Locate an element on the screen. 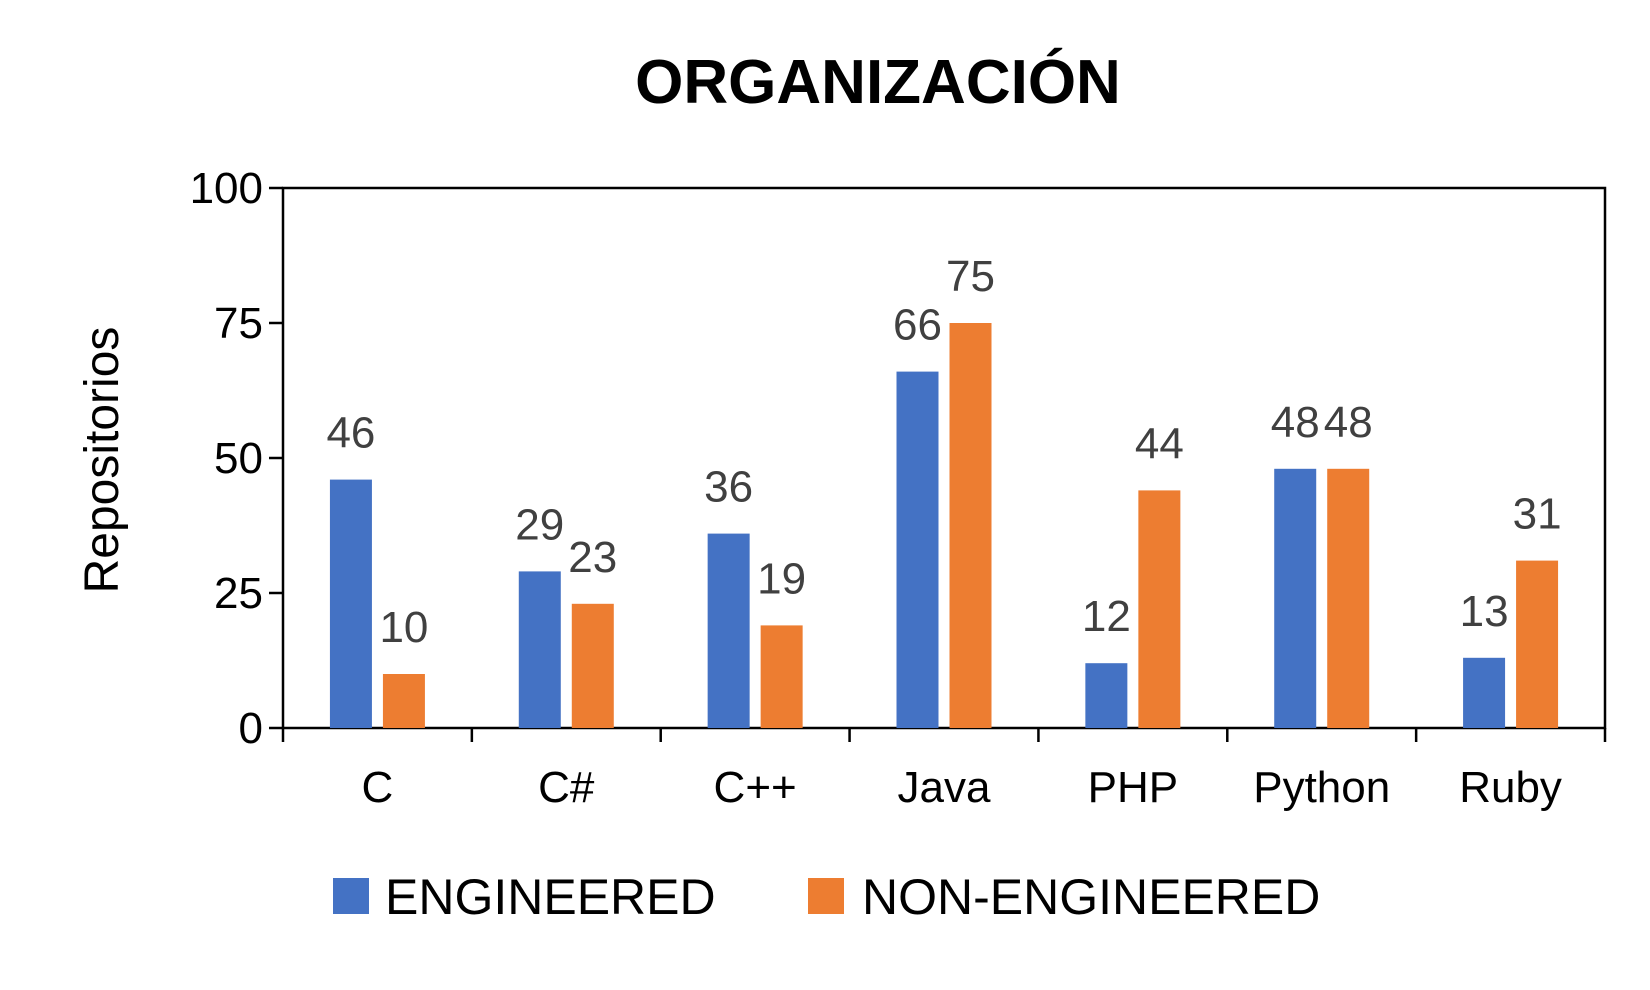 The image size is (1650, 990). data-label: 36 is located at coordinates (728, 487).